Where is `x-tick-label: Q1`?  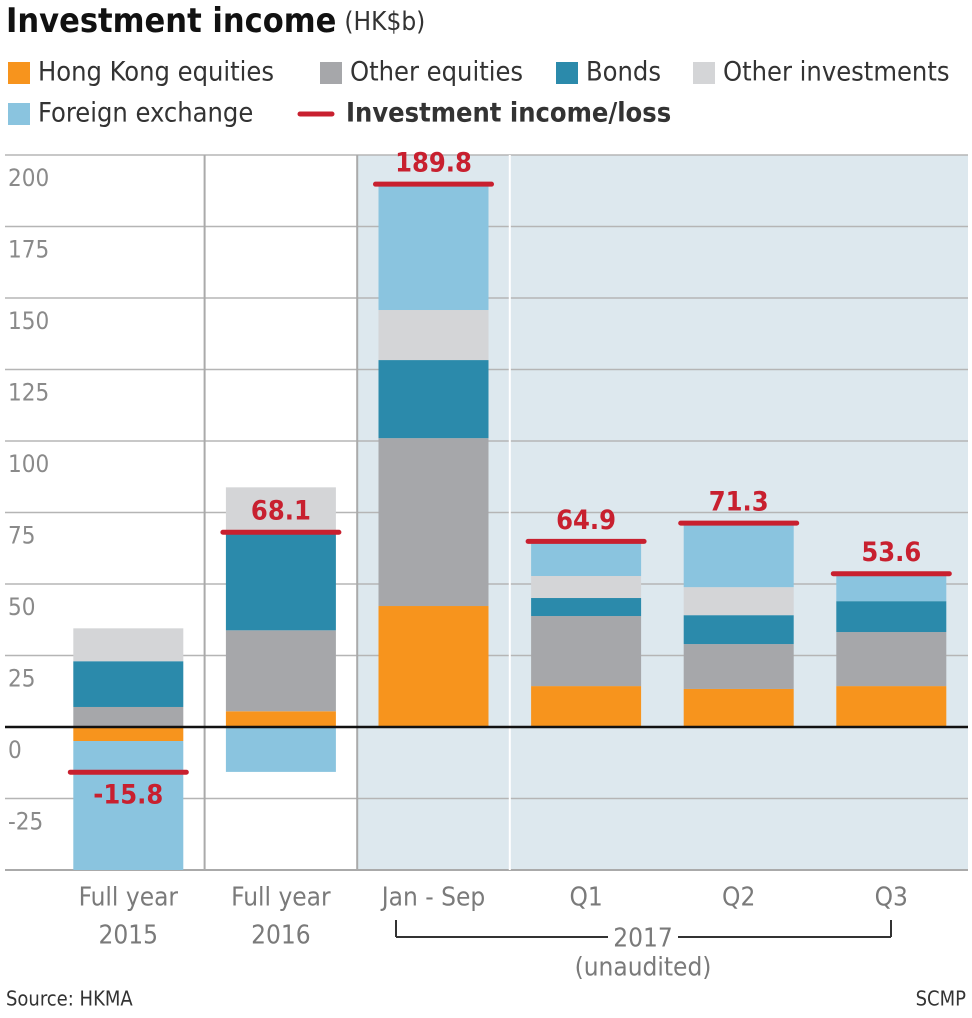
x-tick-label: Q1 is located at coordinates (585, 898).